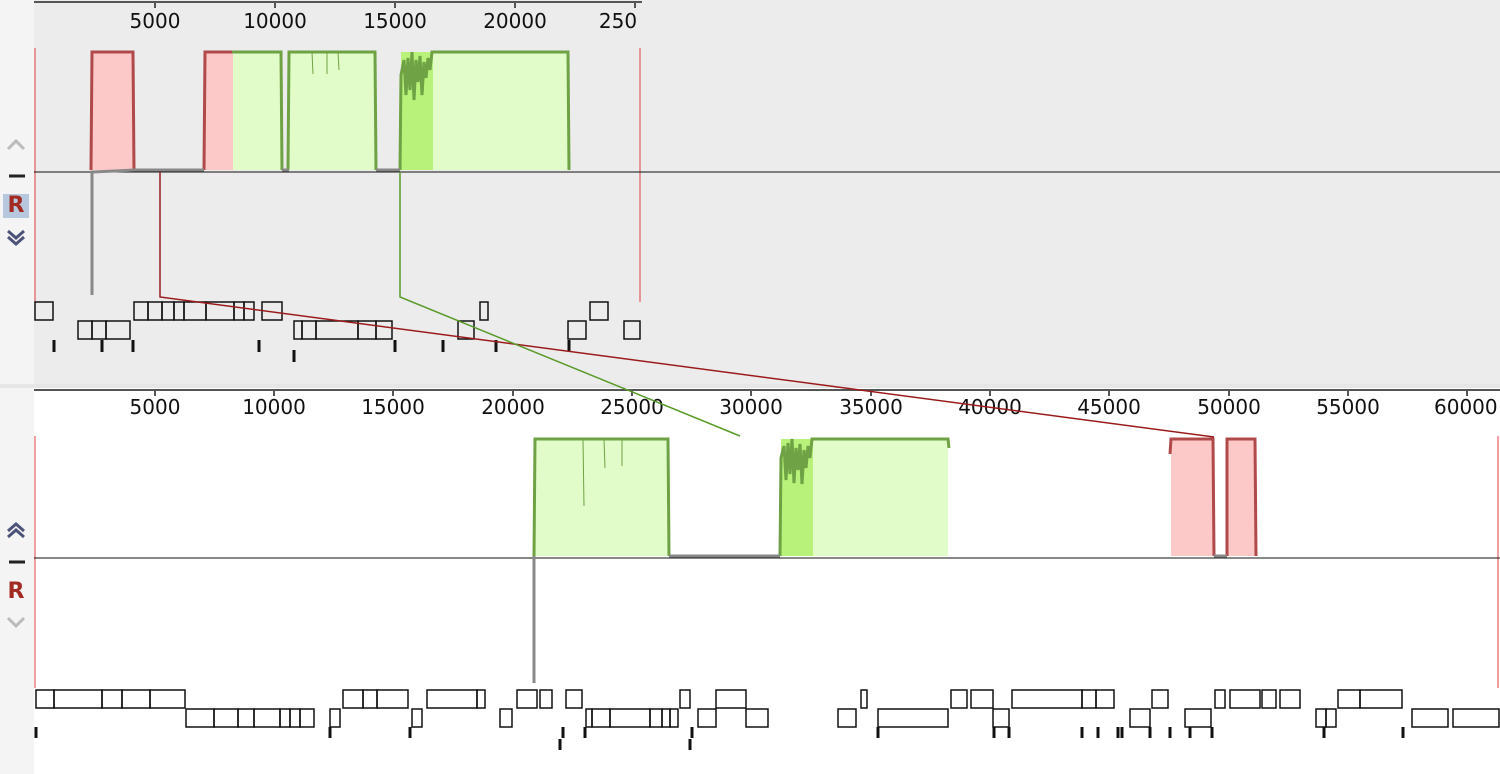 The height and width of the screenshot is (774, 1500). Describe the element at coordinates (1348, 407) in the screenshot. I see `bottom-ruler-tick-label: 55000` at that location.